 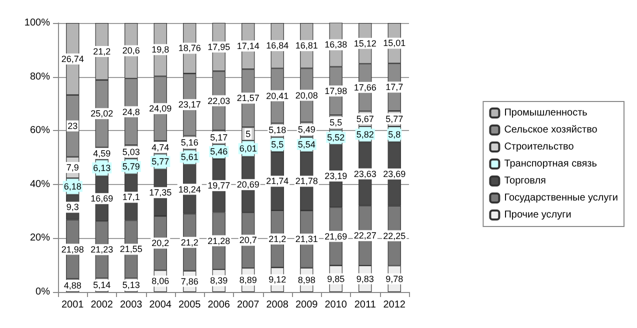 I want to click on data-label: 20,6, so click(x=131, y=51).